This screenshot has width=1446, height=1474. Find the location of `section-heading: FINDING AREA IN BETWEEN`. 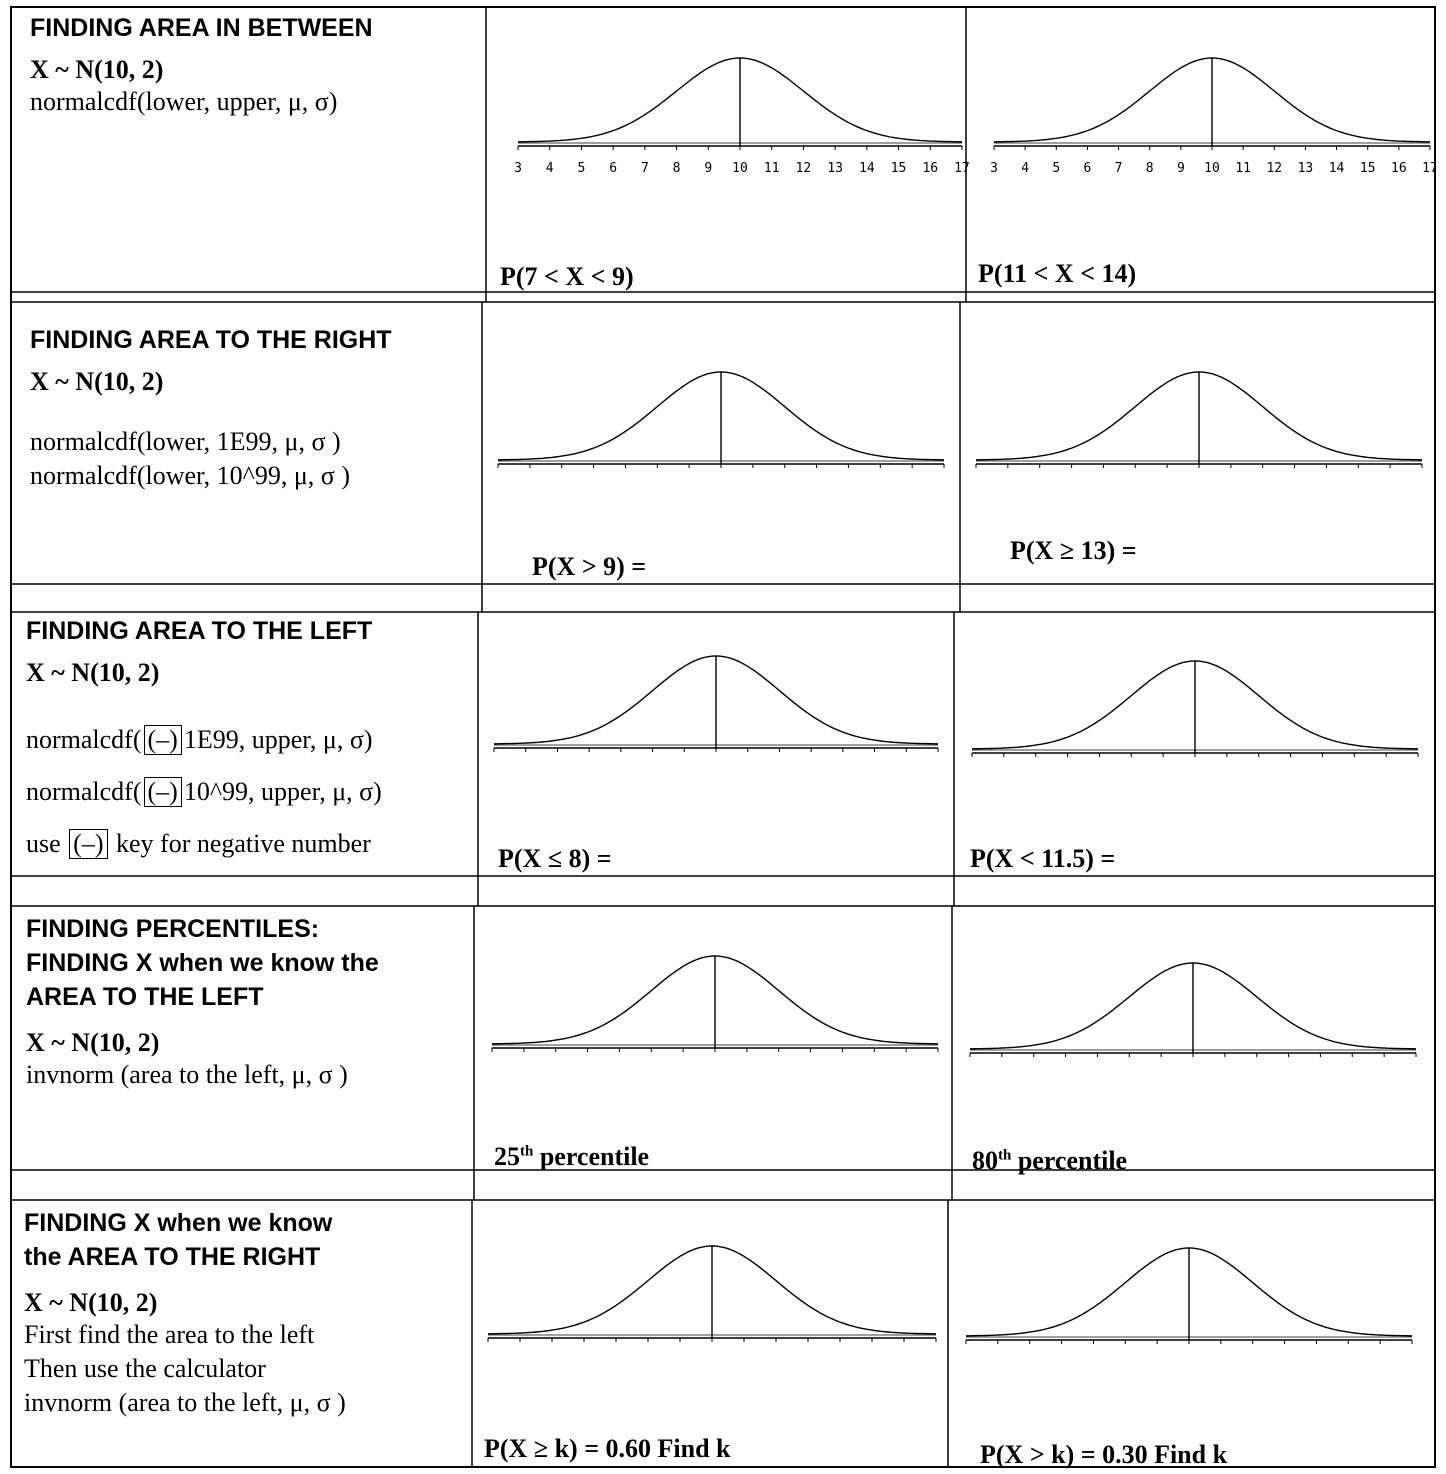

section-heading: FINDING AREA IN BETWEEN is located at coordinates (201, 28).